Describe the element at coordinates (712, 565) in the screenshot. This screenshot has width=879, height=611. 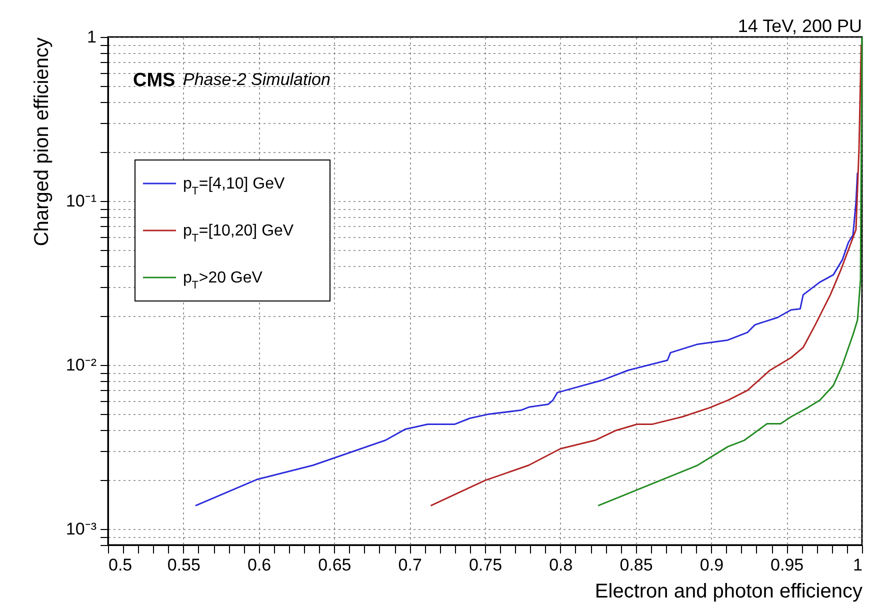
I see `x-tick-label: 0.9` at that location.